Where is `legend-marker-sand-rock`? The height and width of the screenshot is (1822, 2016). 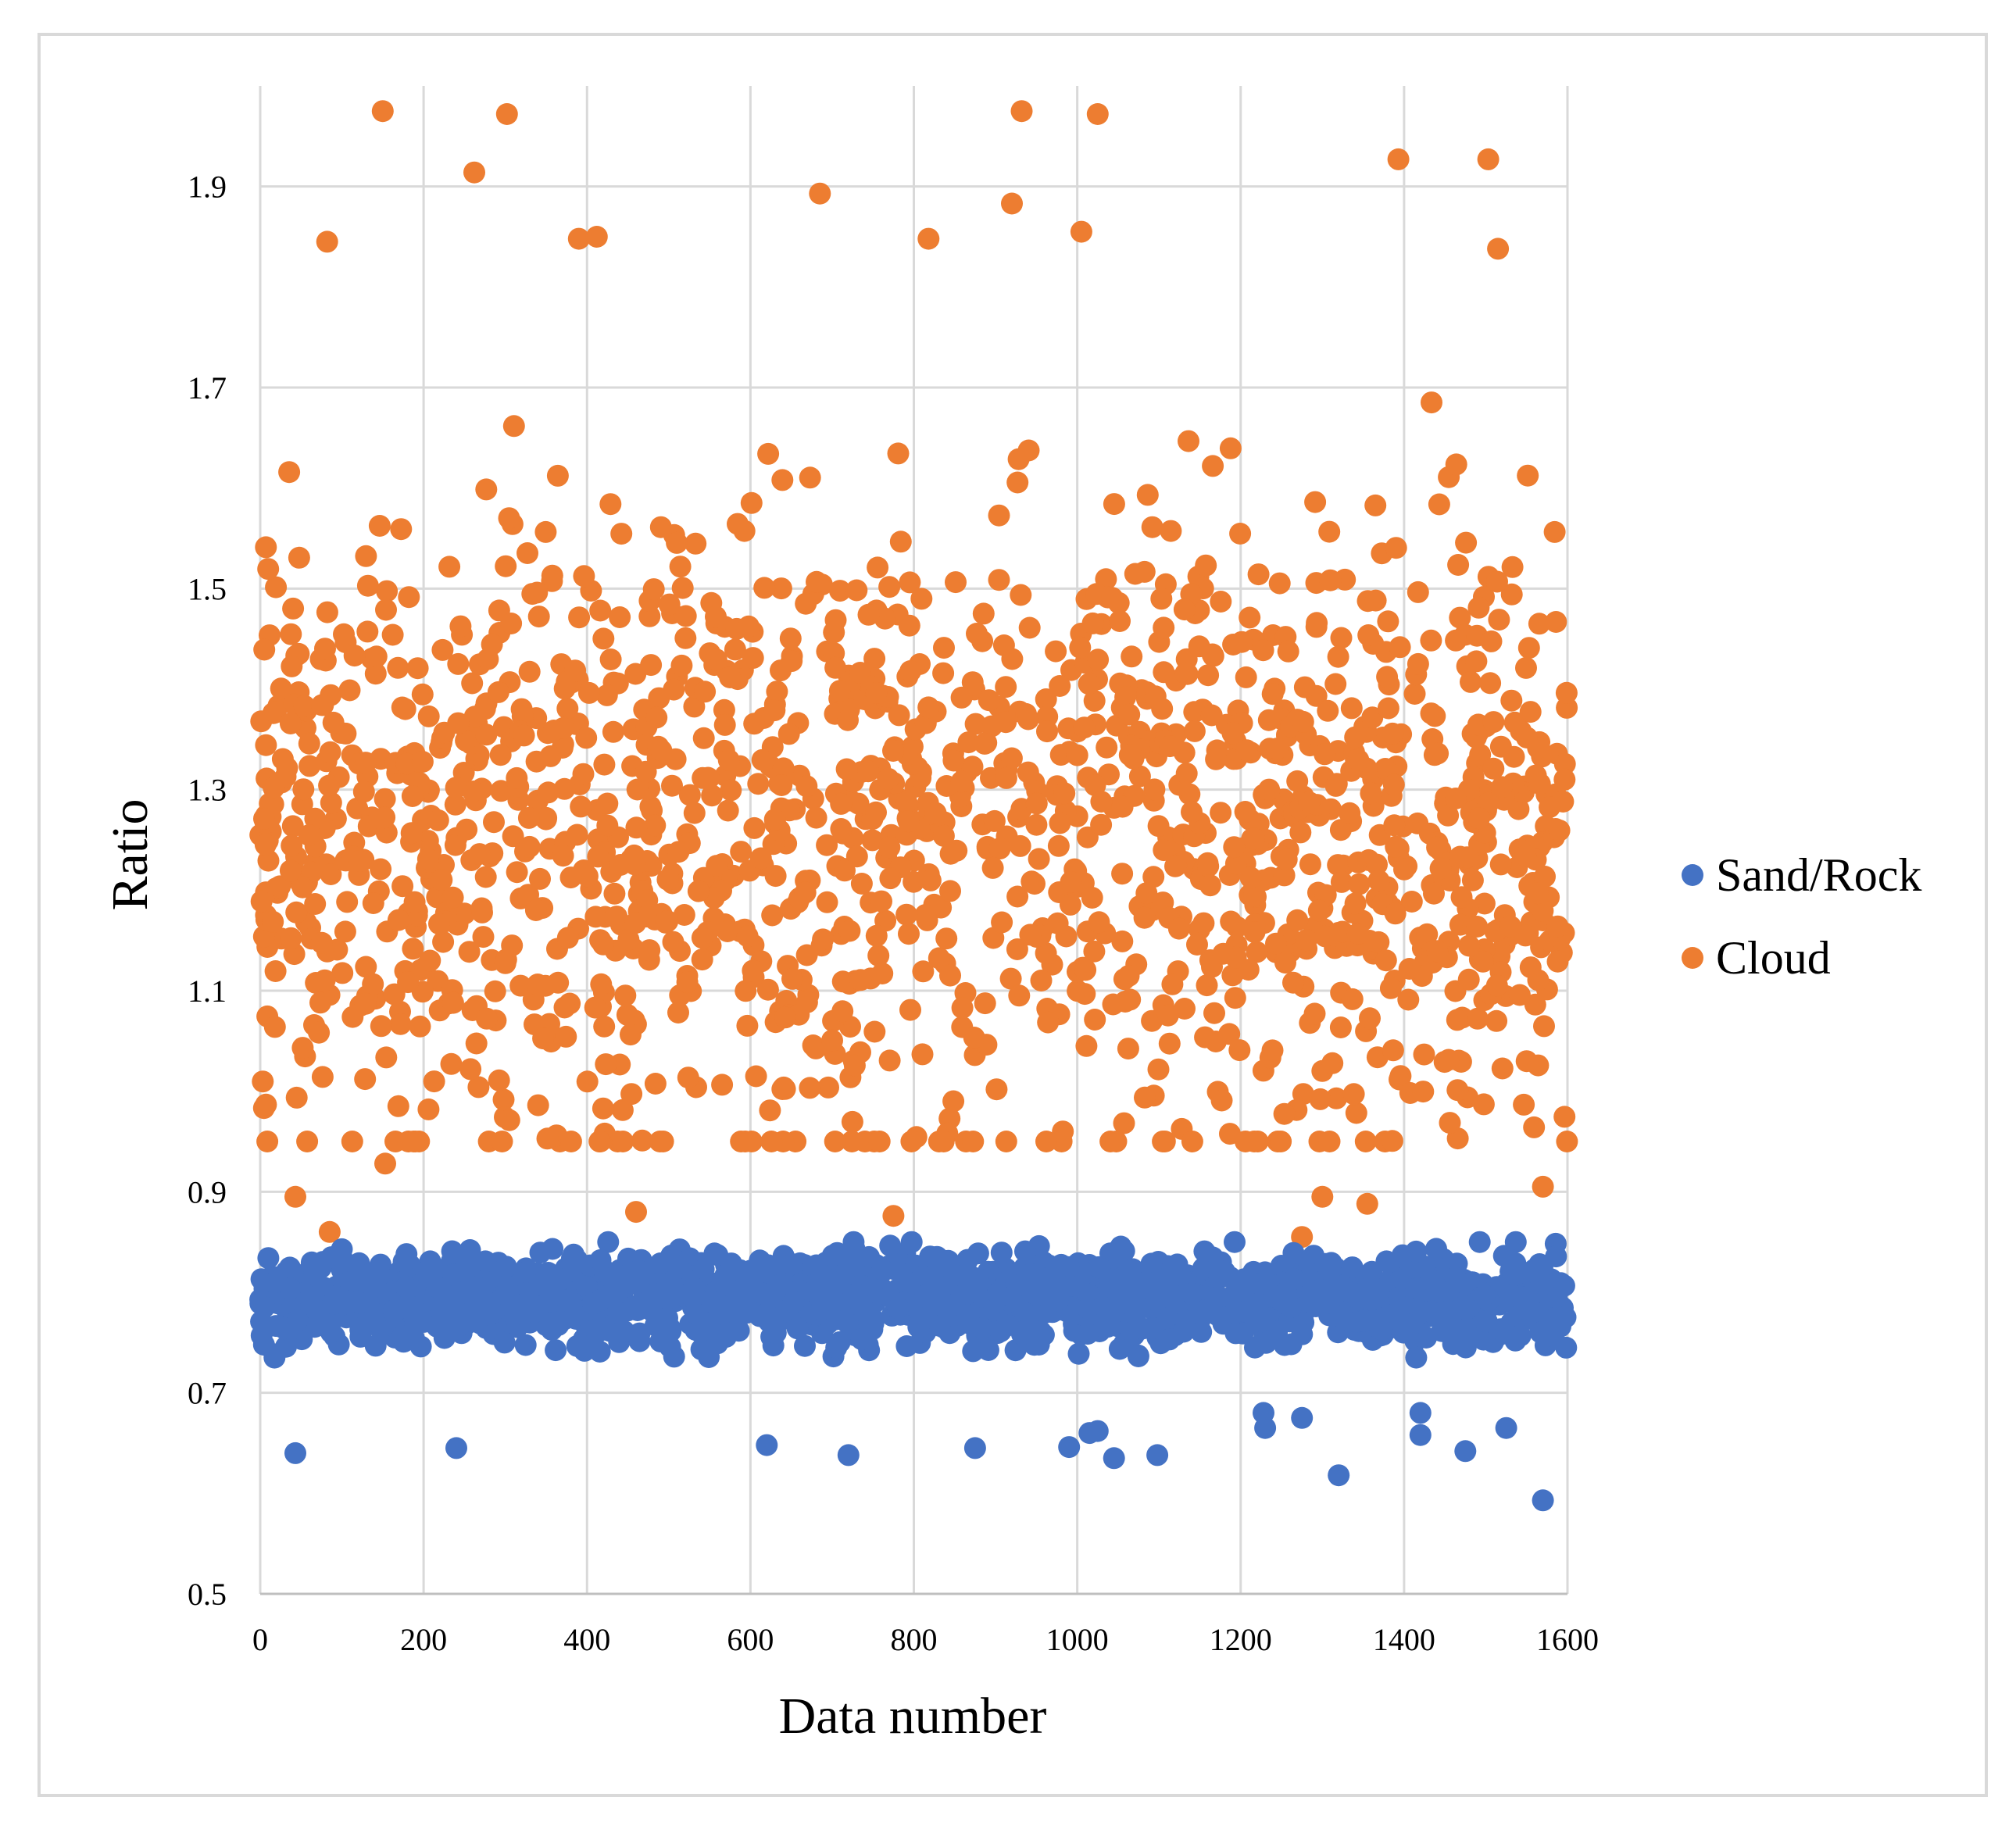
legend-marker-sand-rock is located at coordinates (1692, 875).